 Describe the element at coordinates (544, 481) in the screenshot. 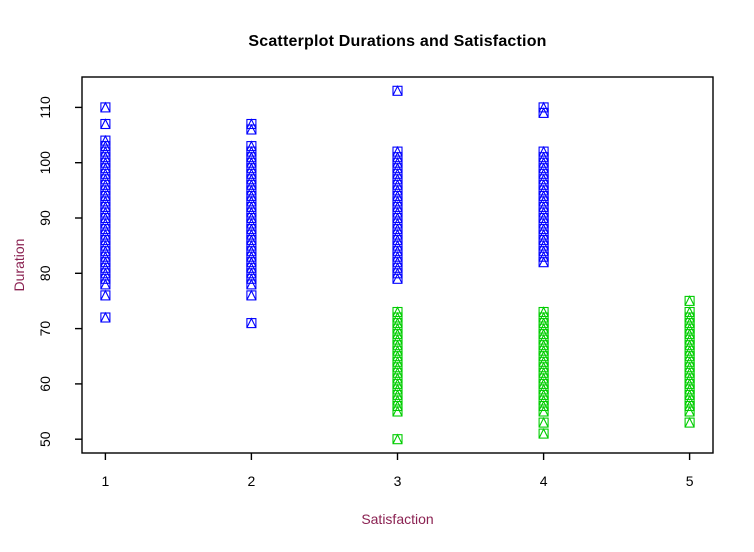

I see `x-tick-label: 4` at that location.